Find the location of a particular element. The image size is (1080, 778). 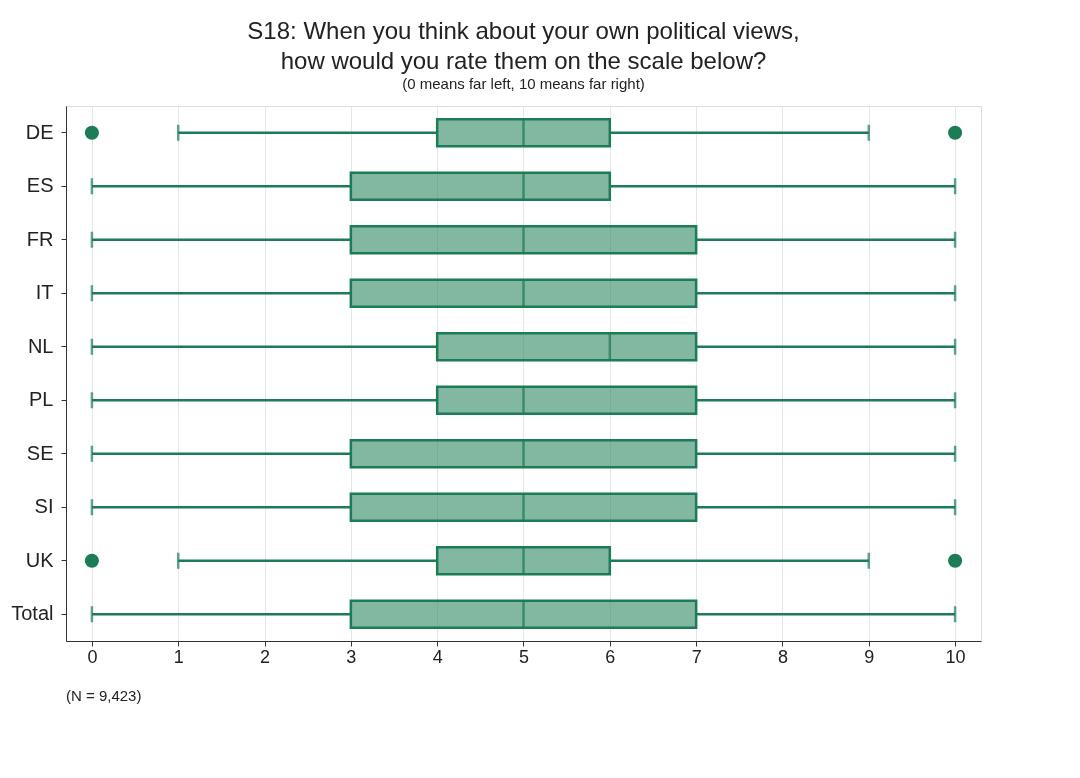

y-tick-label: IT is located at coordinates (44, 292).